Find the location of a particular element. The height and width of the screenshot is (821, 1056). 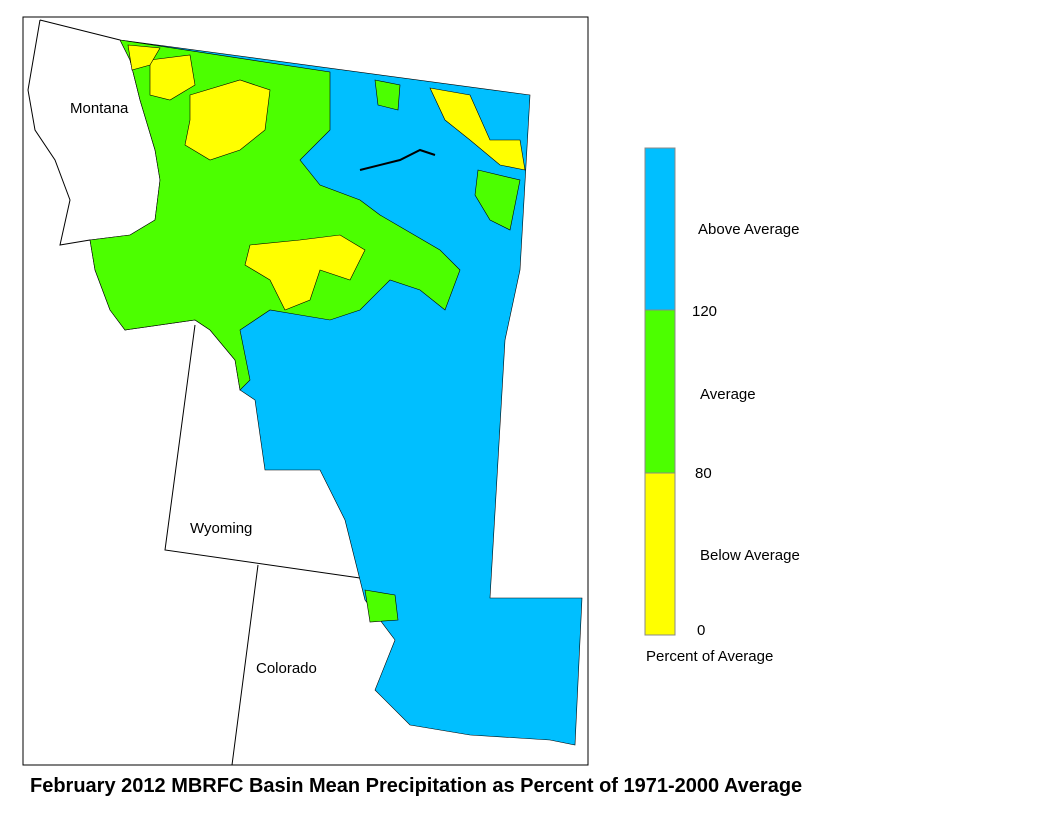

state-outlines is located at coordinates (262, 545).